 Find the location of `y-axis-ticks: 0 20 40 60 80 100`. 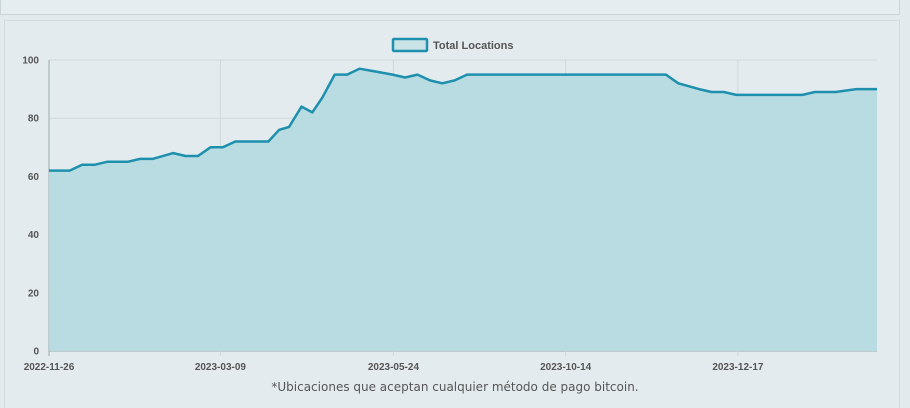

y-axis-ticks: 0 20 40 60 80 100 is located at coordinates (30, 207).